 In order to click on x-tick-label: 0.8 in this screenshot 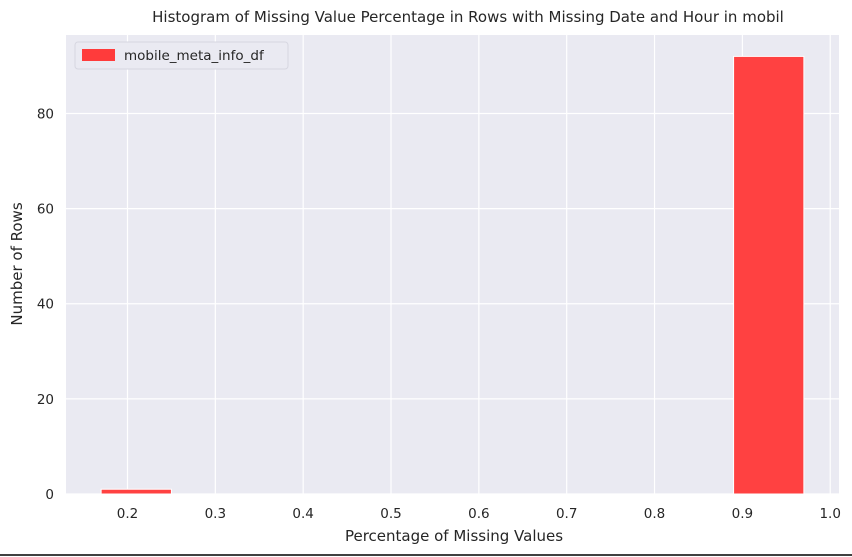, I will do `click(654, 514)`.